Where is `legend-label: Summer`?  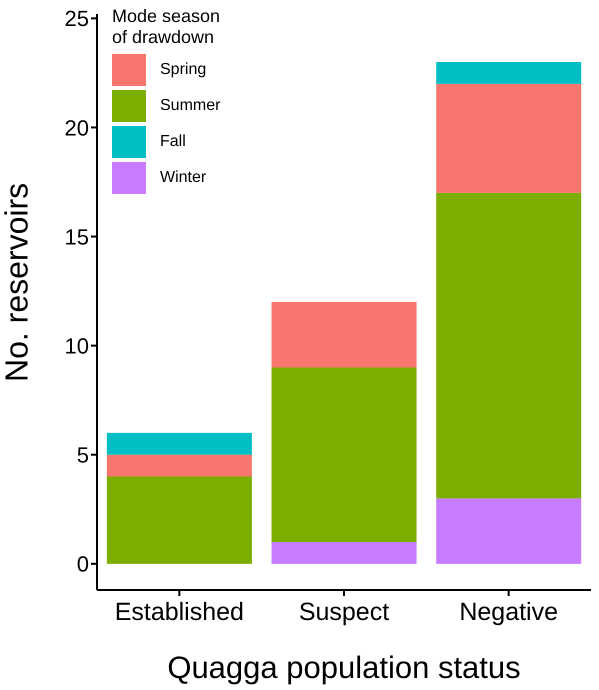 legend-label: Summer is located at coordinates (190, 106).